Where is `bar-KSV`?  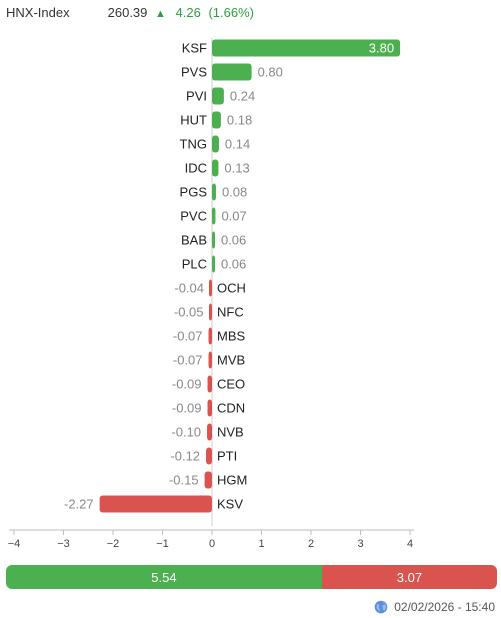 bar-KSV is located at coordinates (155, 504).